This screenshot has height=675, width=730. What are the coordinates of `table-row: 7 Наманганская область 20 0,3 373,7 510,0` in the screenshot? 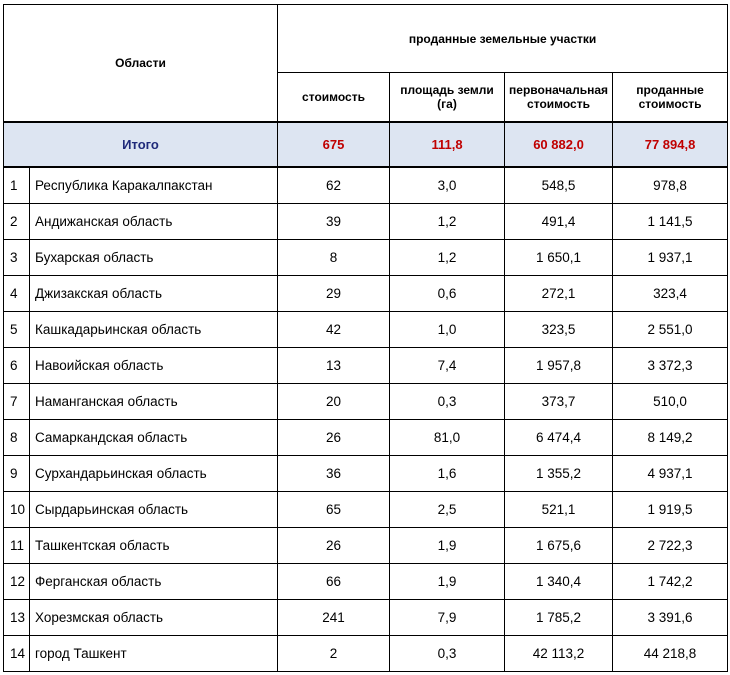 It's located at (366, 401).